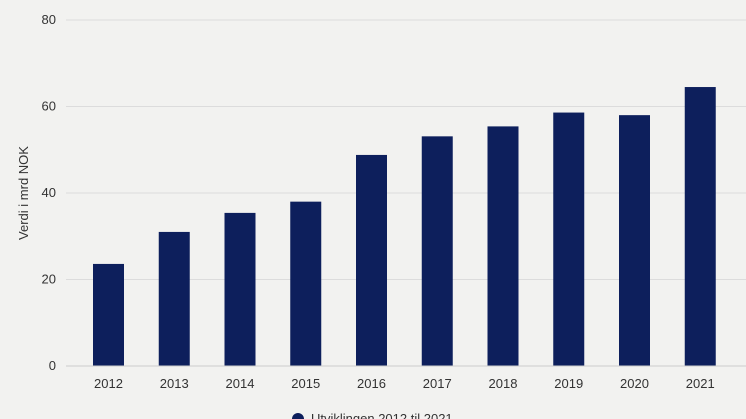 The image size is (746, 419). Describe the element at coordinates (305, 383) in the screenshot. I see `x-tick-label: 2015` at that location.